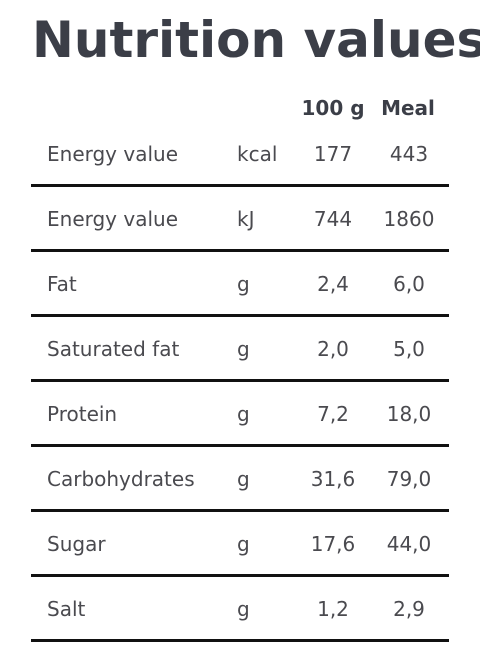 Image resolution: width=480 pixels, height=666 pixels. Describe the element at coordinates (333, 219) in the screenshot. I see `value-per-100g: 744` at that location.